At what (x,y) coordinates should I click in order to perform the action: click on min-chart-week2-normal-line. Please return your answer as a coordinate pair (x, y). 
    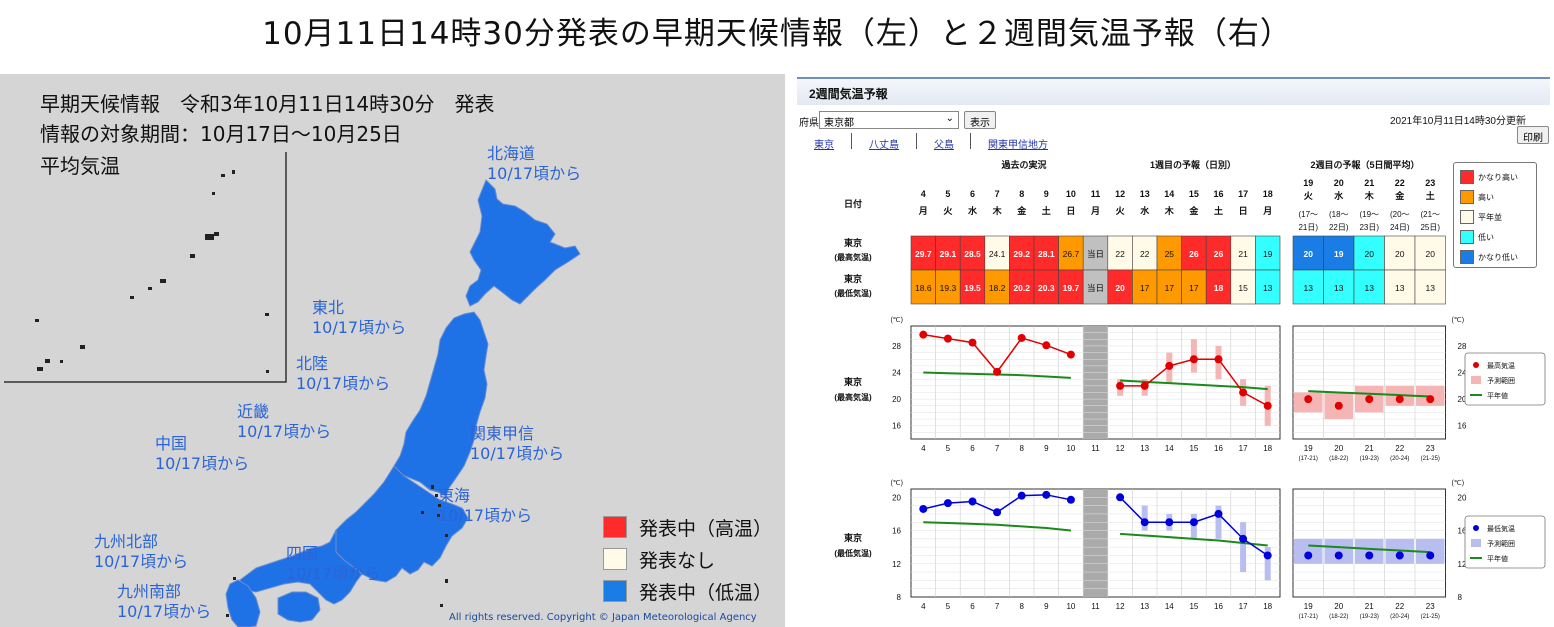
    Looking at the image, I should click on (1369, 549).